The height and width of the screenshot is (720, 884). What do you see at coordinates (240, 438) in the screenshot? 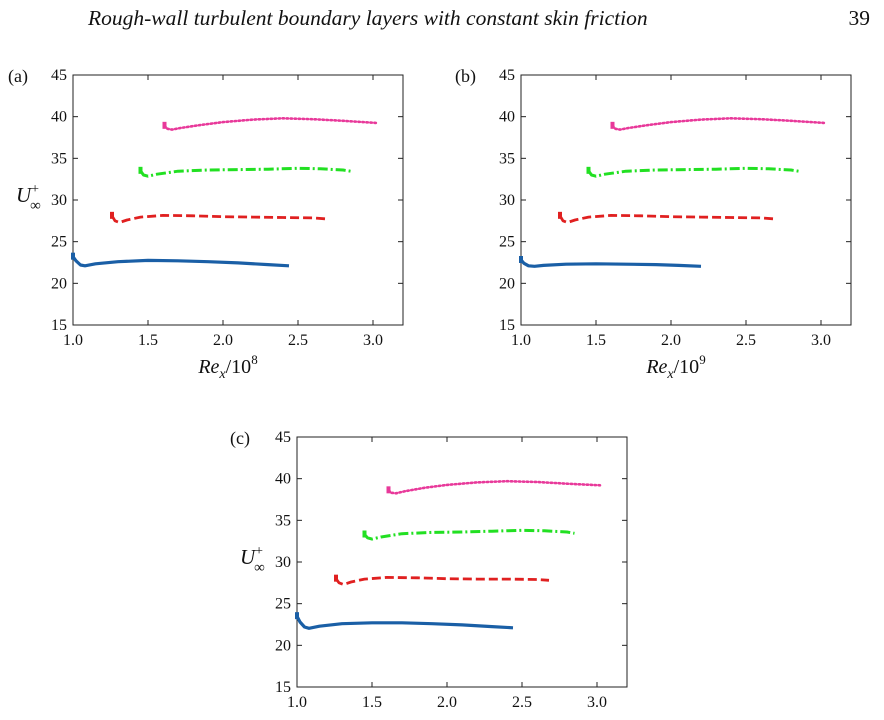
I see `panel-label: (c)` at bounding box center [240, 438].